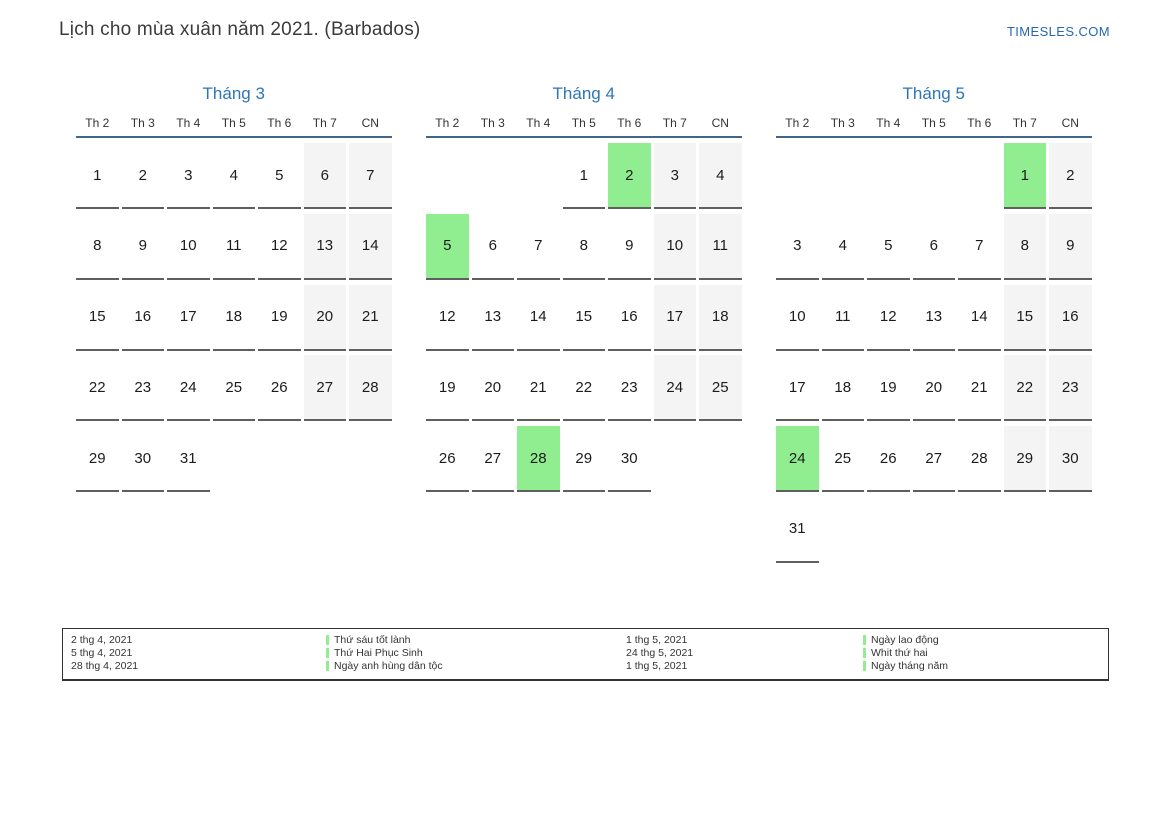 This screenshot has height=827, width=1169. I want to click on weekday-header: Th 6, so click(629, 123).